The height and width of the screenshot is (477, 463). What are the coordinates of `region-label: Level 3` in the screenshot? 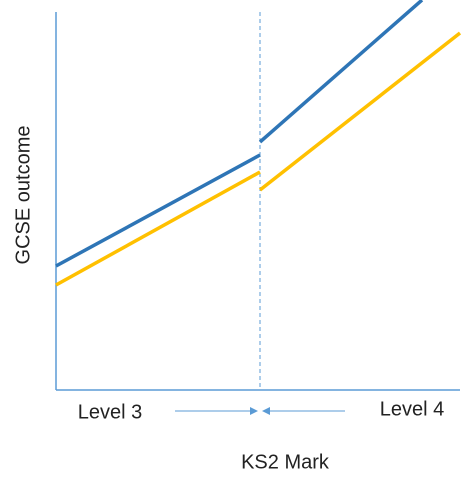 It's located at (110, 412).